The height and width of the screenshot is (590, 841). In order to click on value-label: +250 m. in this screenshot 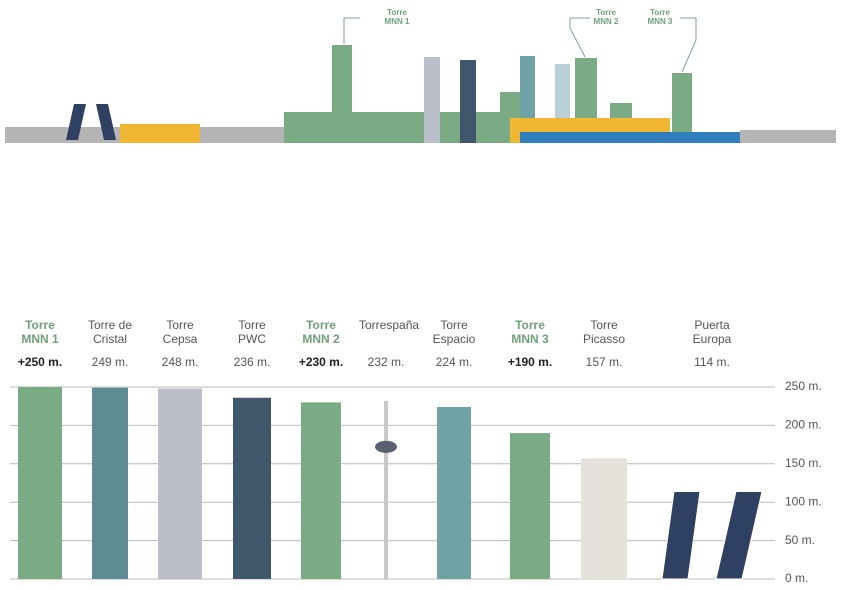, I will do `click(40, 362)`.